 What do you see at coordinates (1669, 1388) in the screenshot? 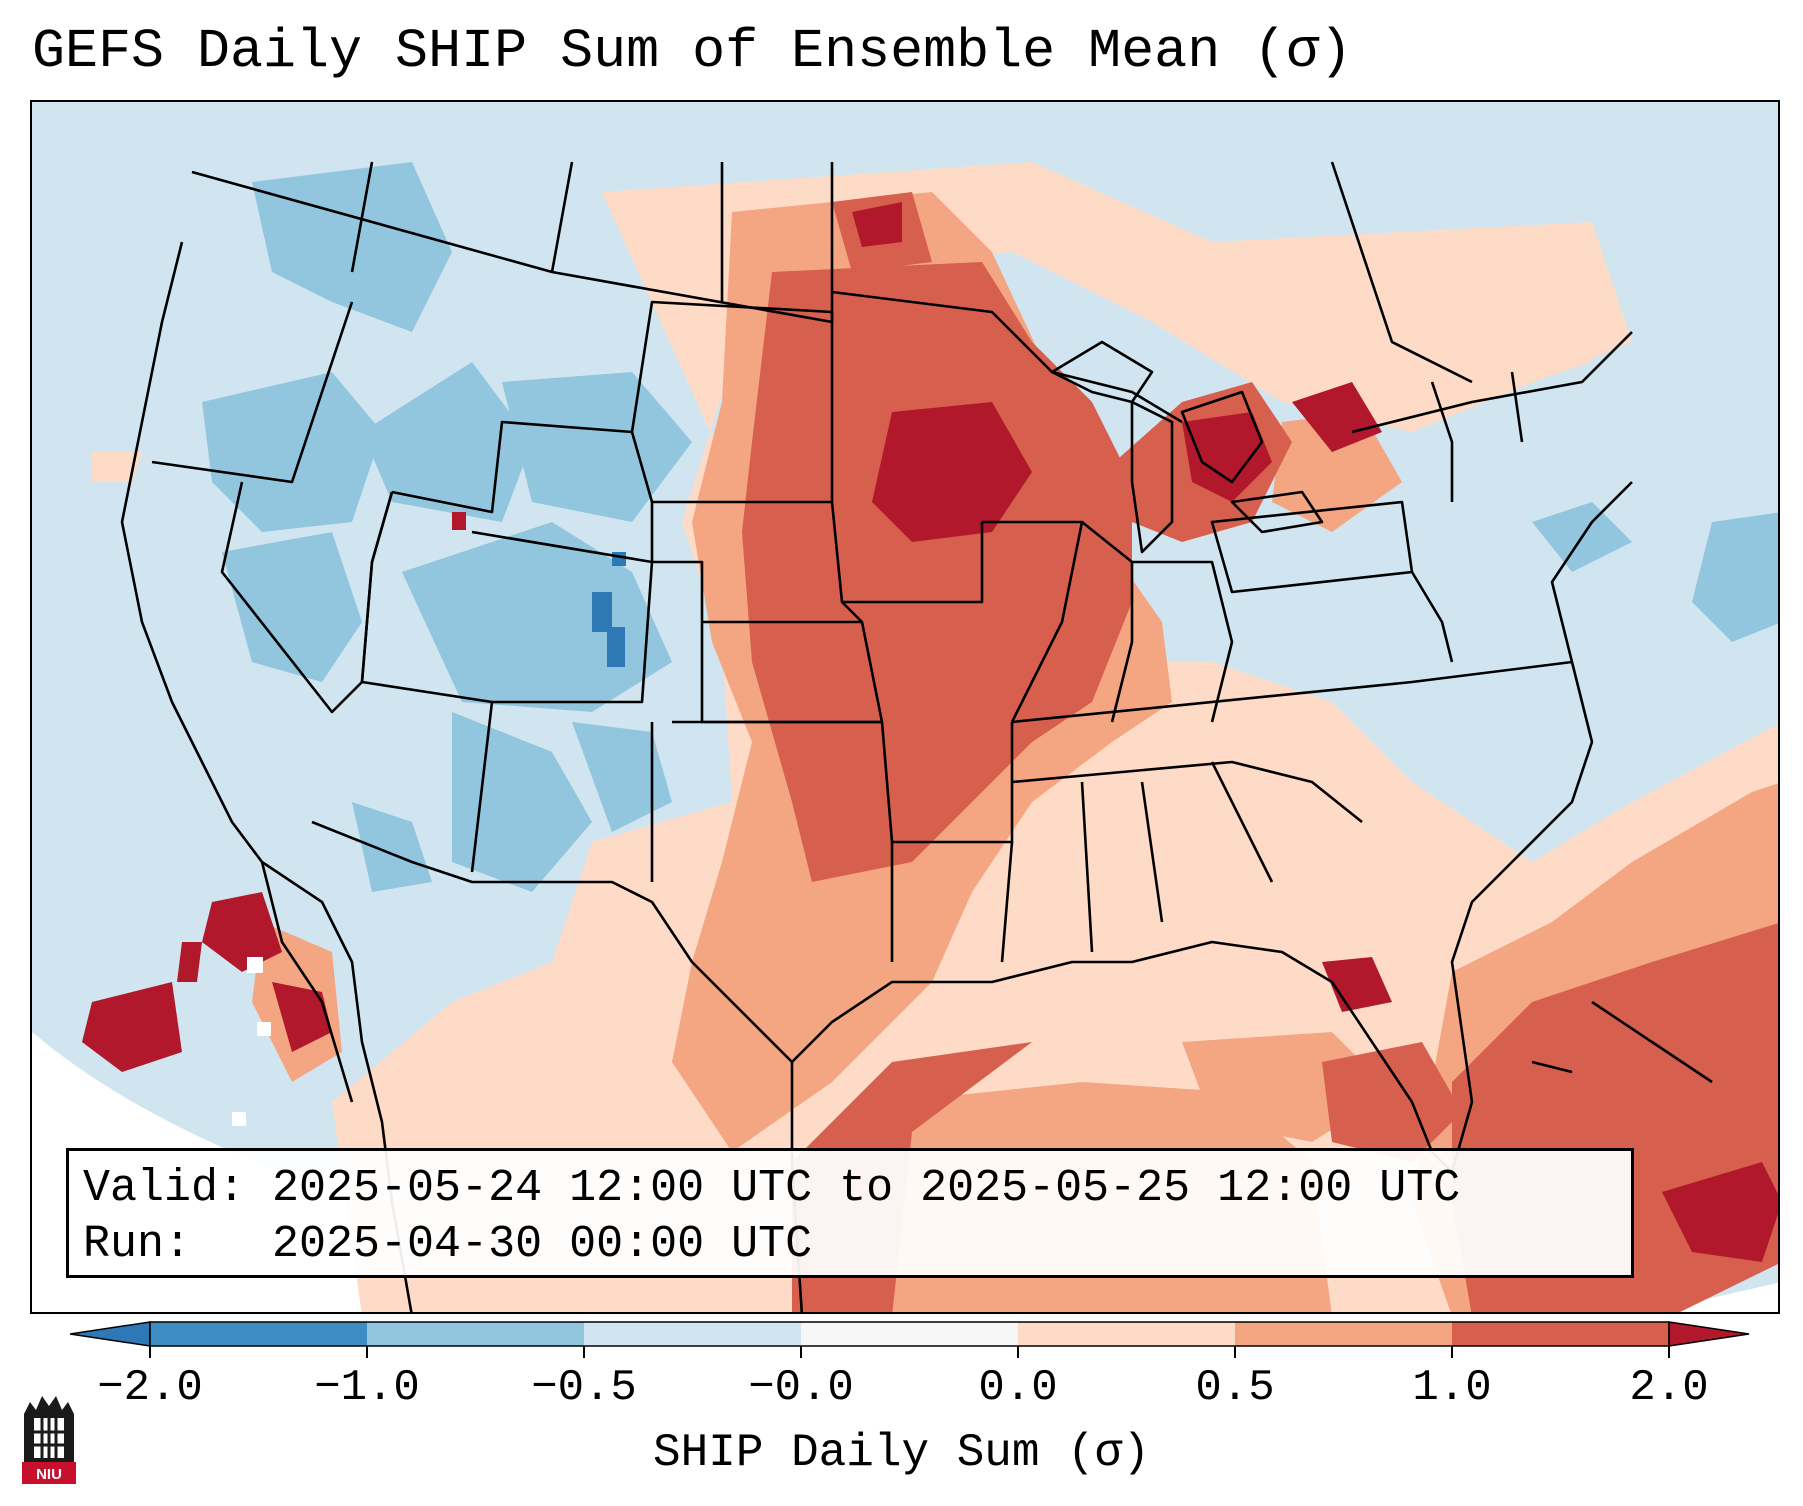
I see `colorbar-tick-label: 2.0` at bounding box center [1669, 1388].